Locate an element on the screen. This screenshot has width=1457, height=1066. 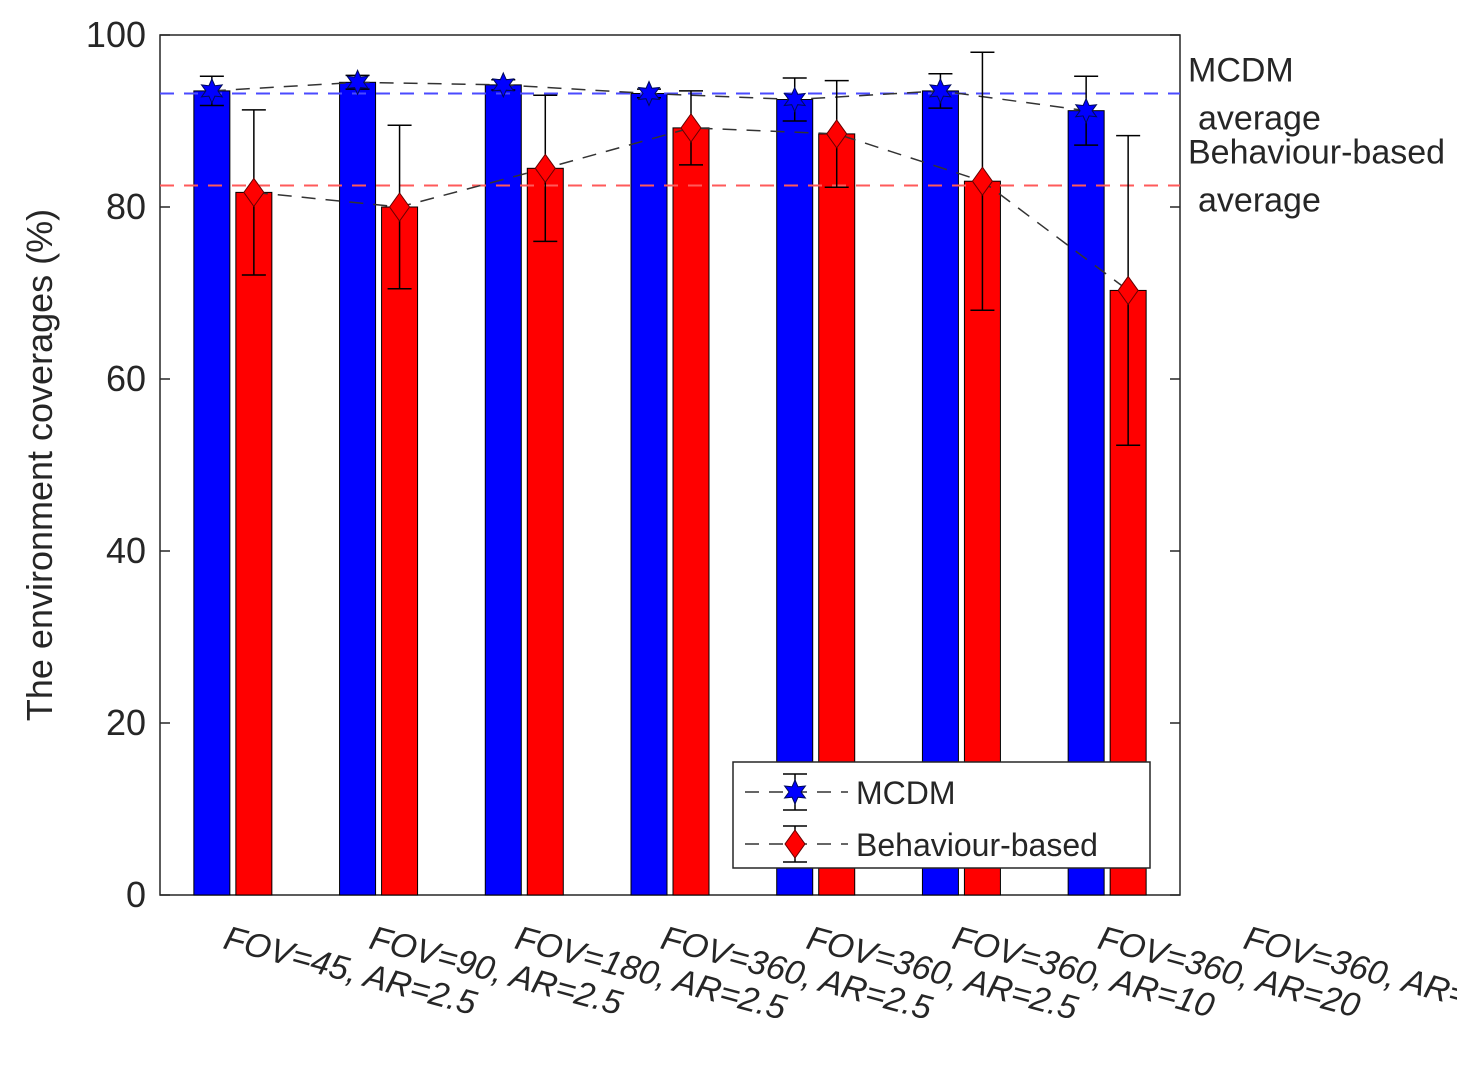
annotation: Behaviour-based is located at coordinates (1316, 153).